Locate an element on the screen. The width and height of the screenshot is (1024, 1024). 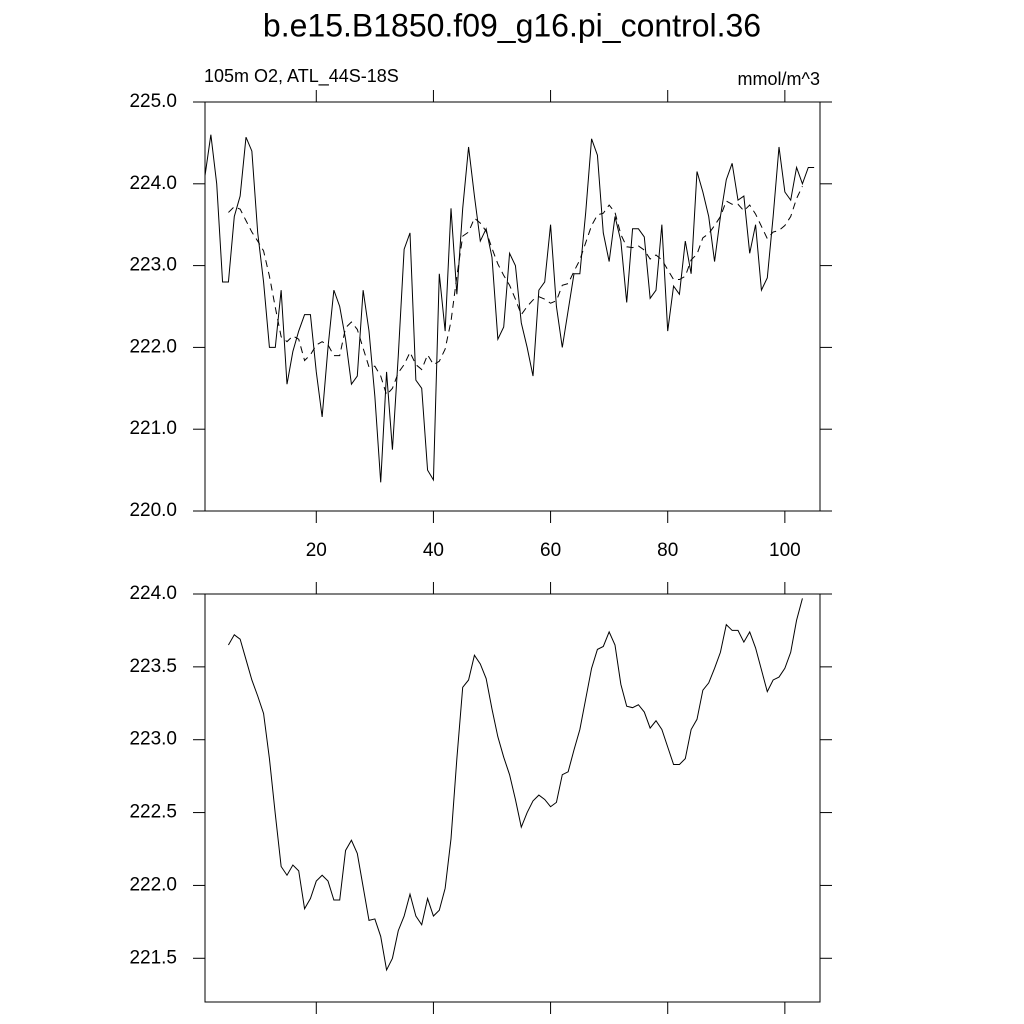
chart-title: b.e15.B1850.f09_g16.pi_control.36 is located at coordinates (512, 25).